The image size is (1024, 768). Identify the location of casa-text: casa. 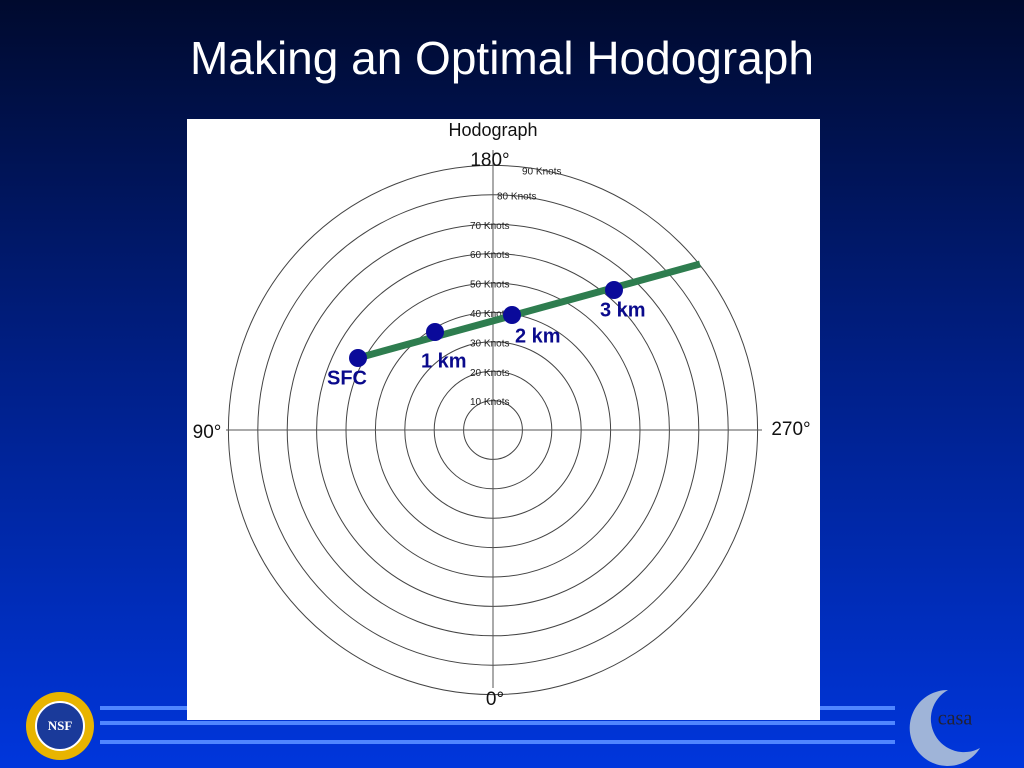
(955, 719).